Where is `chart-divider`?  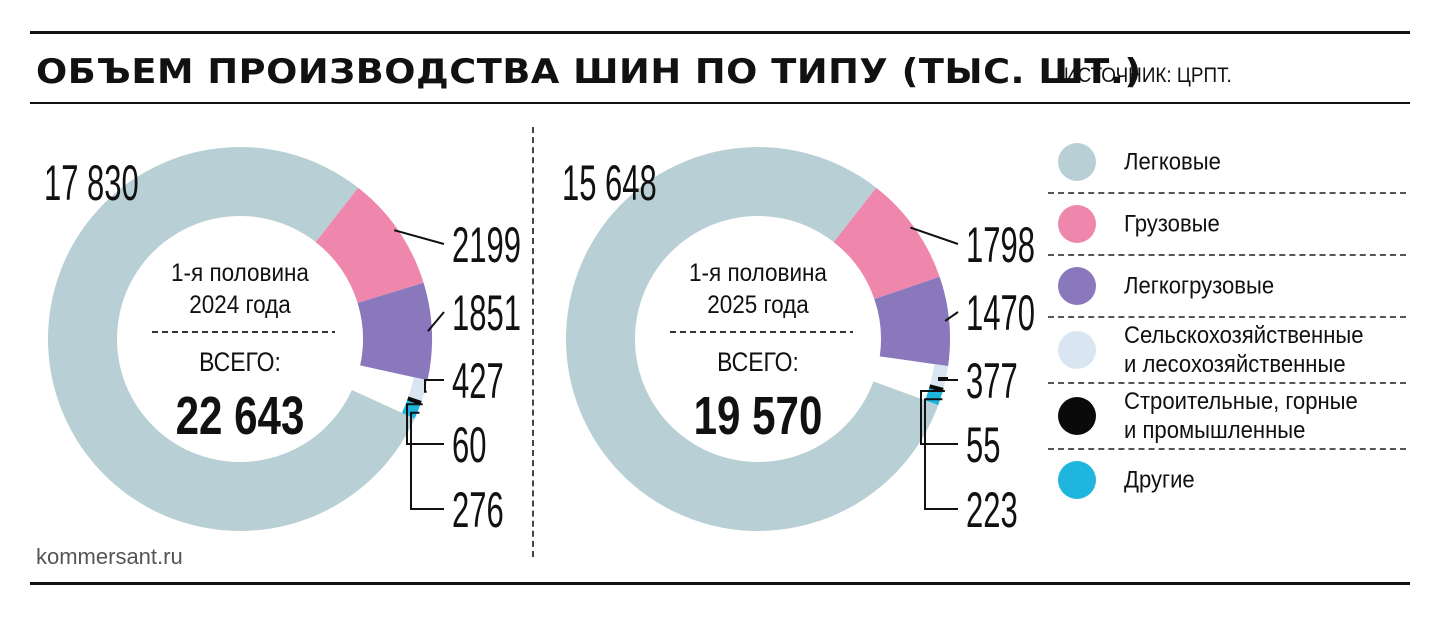 chart-divider is located at coordinates (533, 342).